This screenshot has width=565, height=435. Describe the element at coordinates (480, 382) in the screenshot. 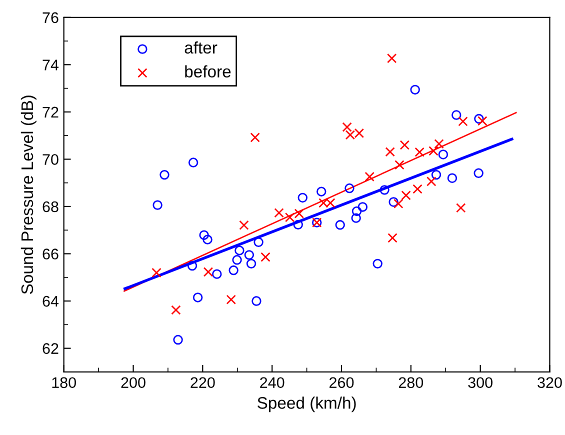

I see `x-tick-label: 300` at that location.